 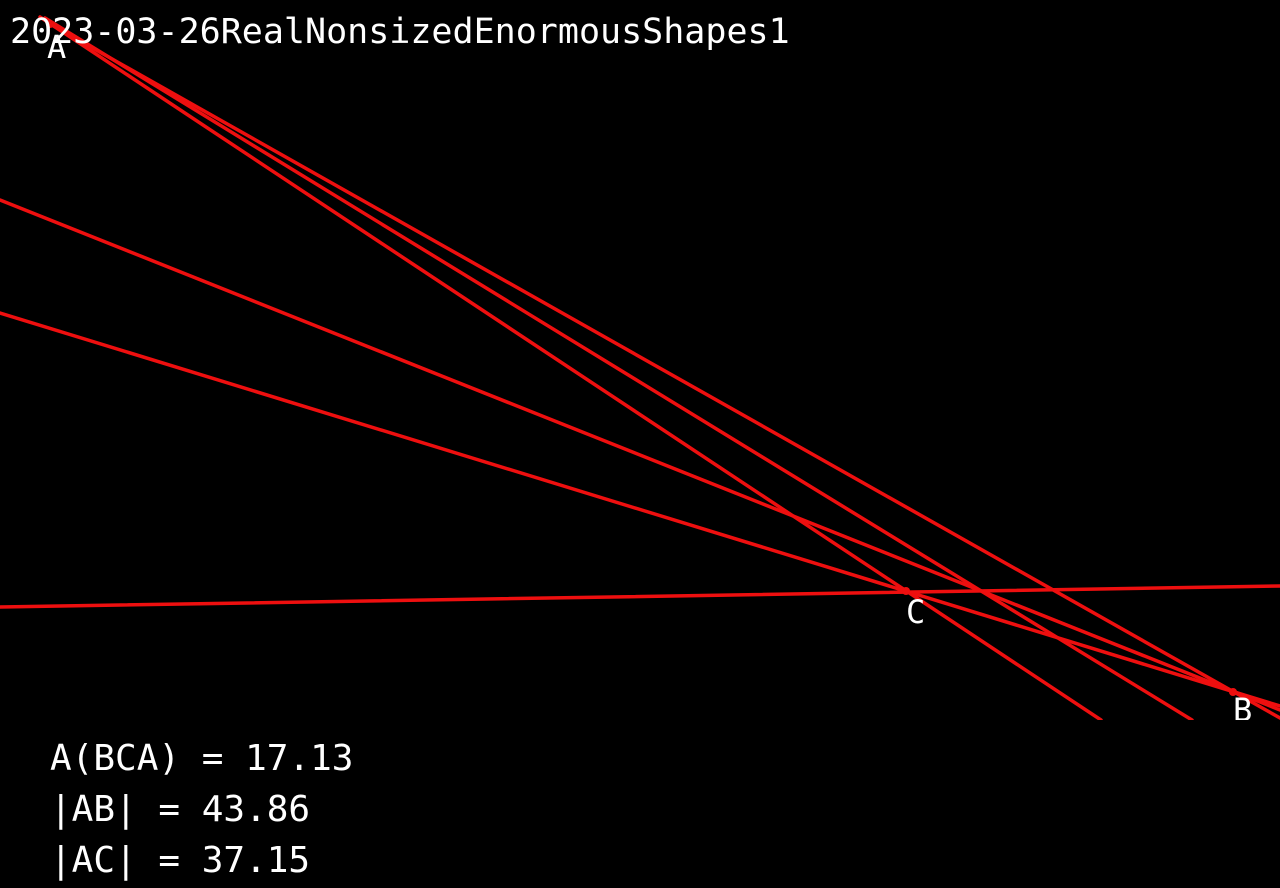 What do you see at coordinates (916, 612) in the screenshot?
I see `point-label-c: C` at bounding box center [916, 612].